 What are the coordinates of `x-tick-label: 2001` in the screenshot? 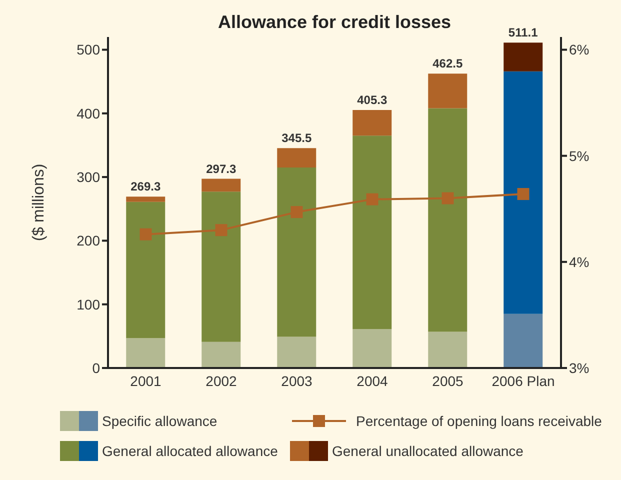 It's located at (146, 380).